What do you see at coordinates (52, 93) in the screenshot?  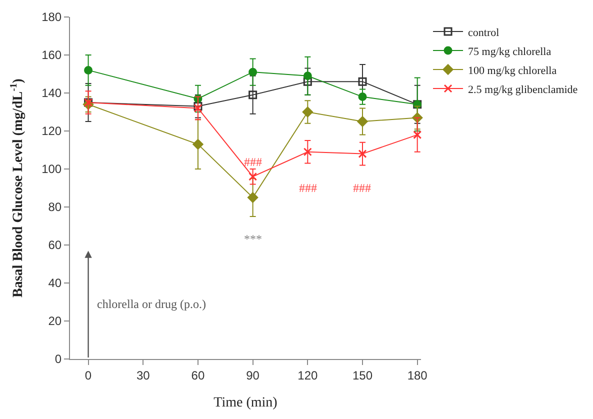 I see `y-tick-label: 140` at bounding box center [52, 93].